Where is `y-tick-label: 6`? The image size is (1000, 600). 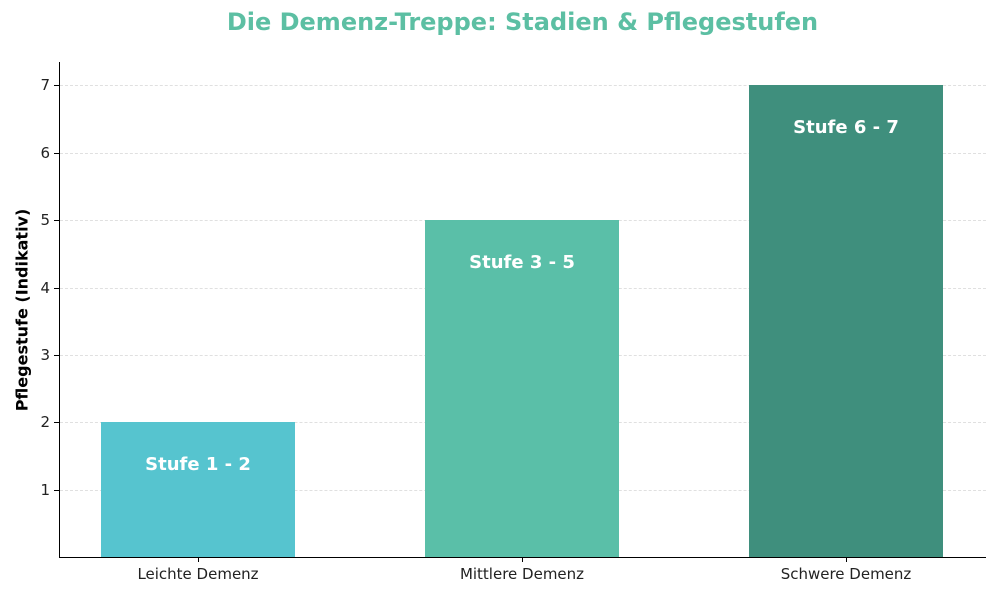
y-tick-label: 6 is located at coordinates (45, 153).